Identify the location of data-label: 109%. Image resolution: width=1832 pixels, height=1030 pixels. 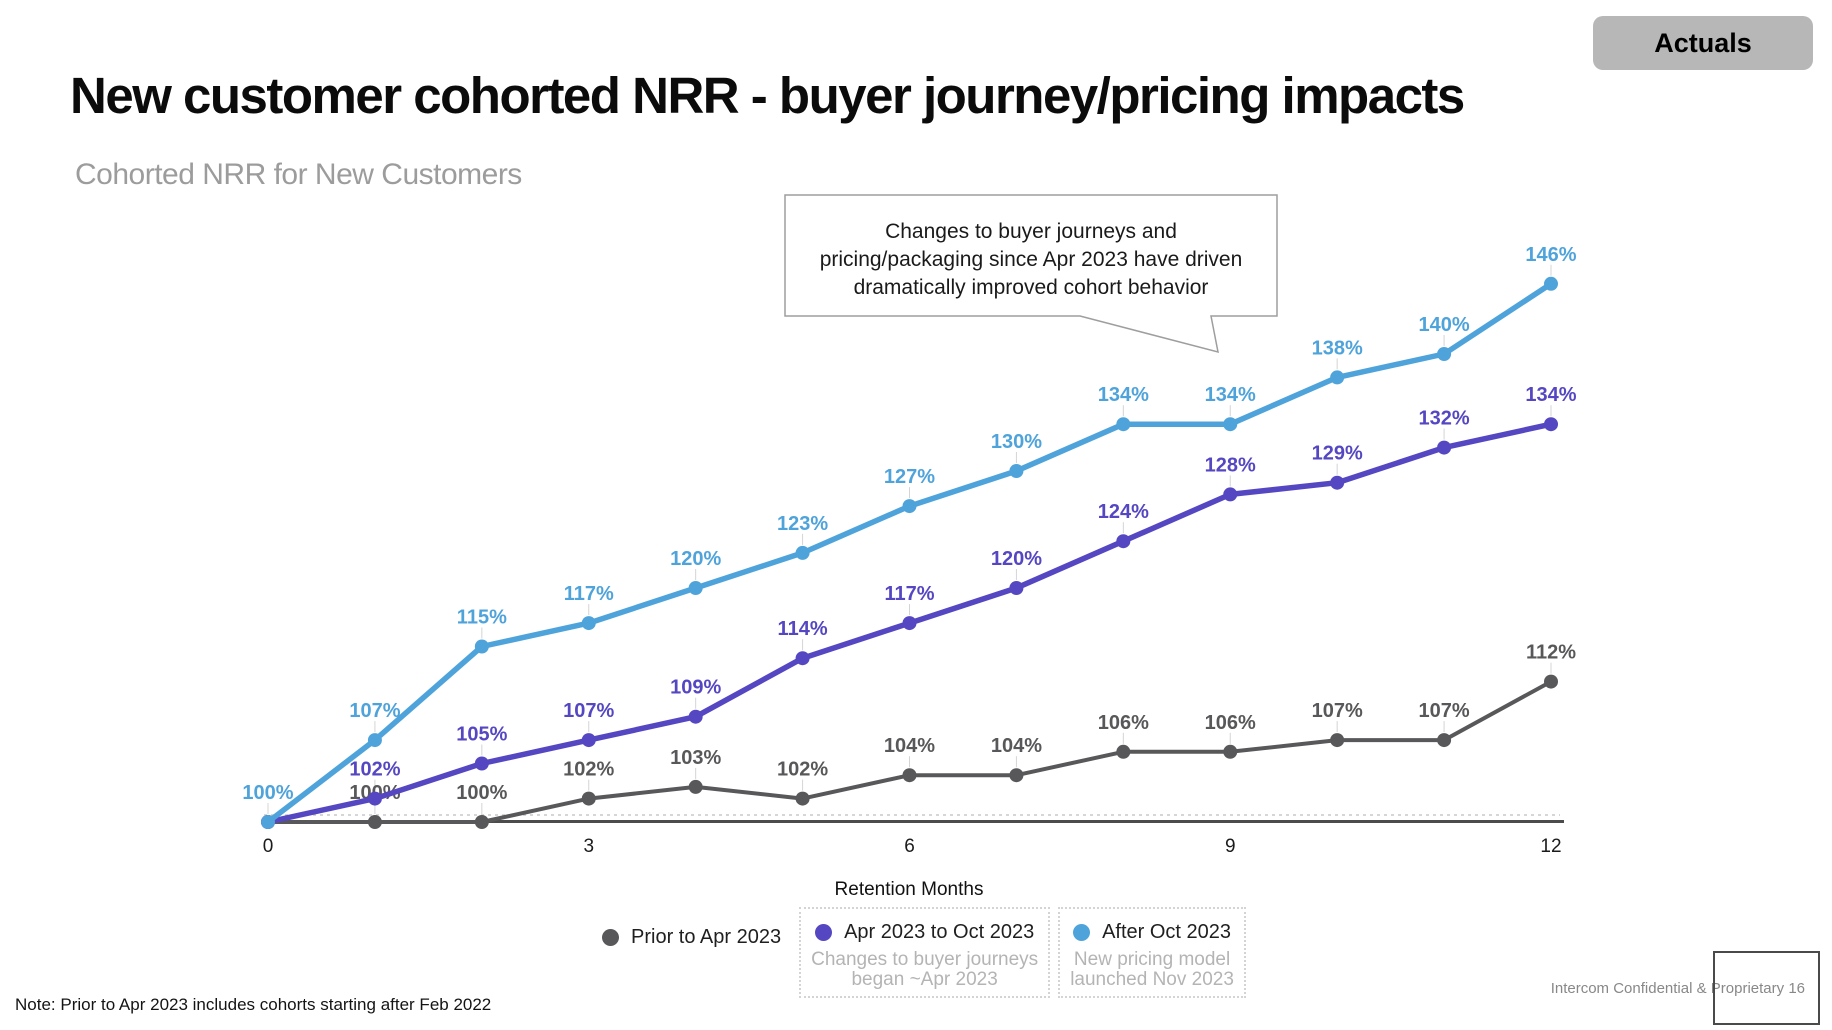
(695, 688).